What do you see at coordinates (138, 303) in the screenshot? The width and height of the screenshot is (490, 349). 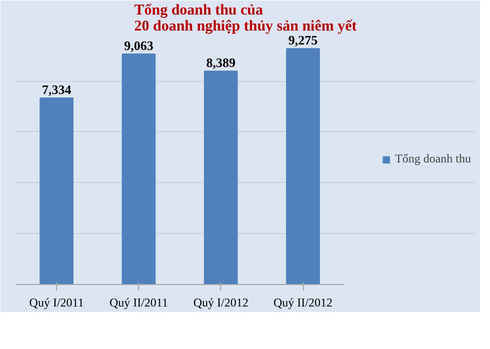 I see `x-tick-label: Quý II/2011` at bounding box center [138, 303].